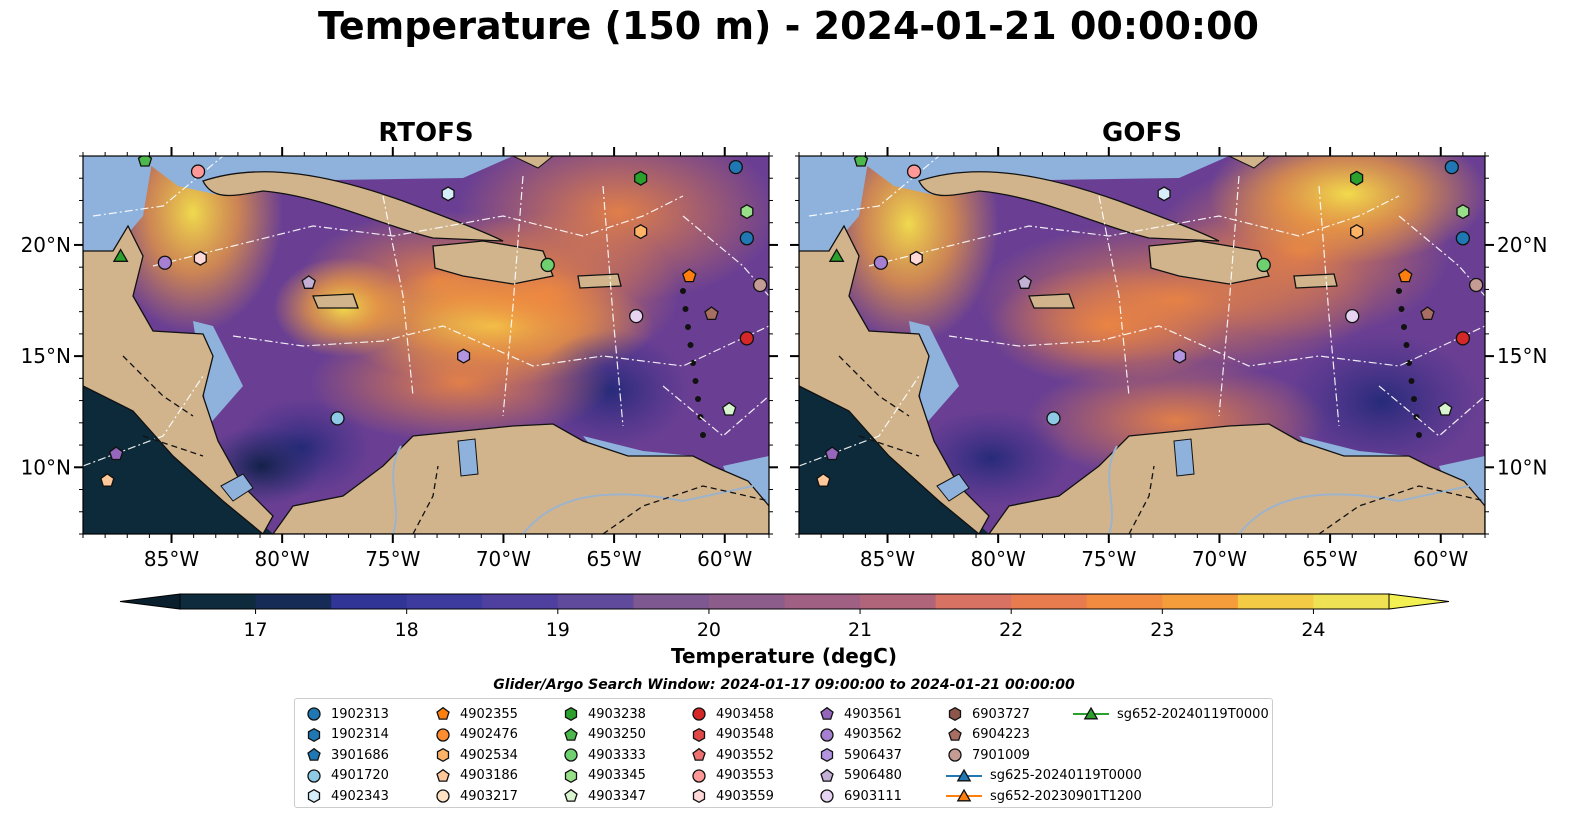 The image size is (1577, 826). What do you see at coordinates (1051, 301) in the screenshot?
I see `jamaica-landmass` at bounding box center [1051, 301].